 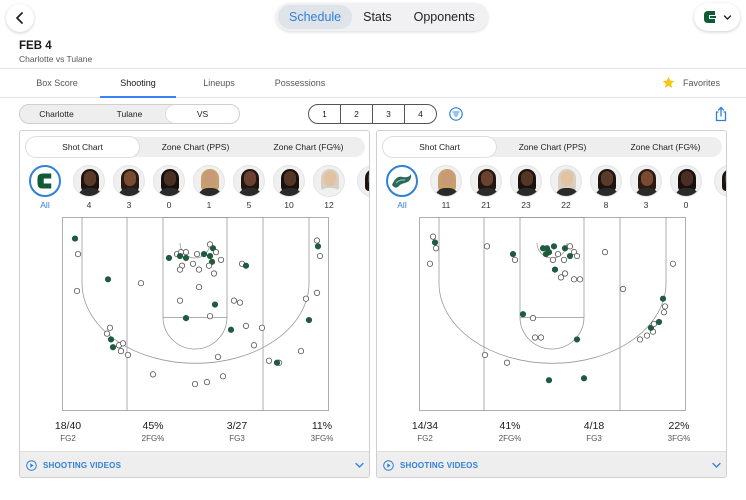 I want to click on tab-schedule: Schedule, so click(x=315, y=17).